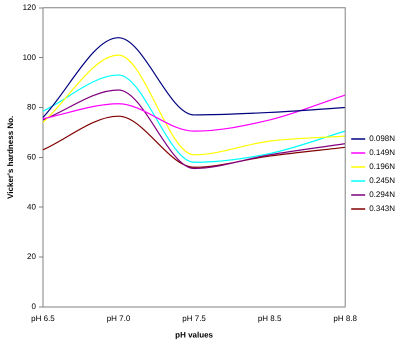 The image size is (415, 346). Describe the element at coordinates (31, 157) in the screenshot. I see `y-tick-label: 60` at that location.